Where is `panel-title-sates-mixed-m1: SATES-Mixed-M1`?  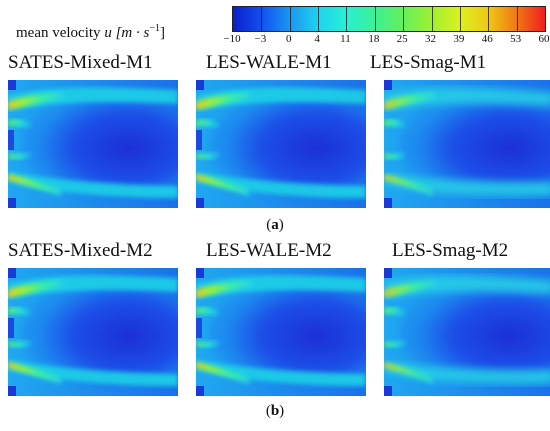
panel-title-sates-mixed-m1: SATES-Mixed-M1 is located at coordinates (80, 62).